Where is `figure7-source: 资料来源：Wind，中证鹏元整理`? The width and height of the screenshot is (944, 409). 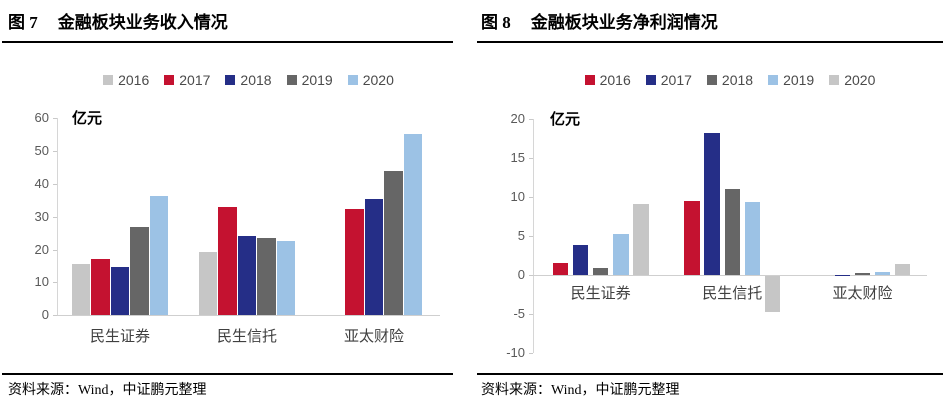
figure7-source: 资料来源：Wind，中证鹏元整理 is located at coordinates (107, 390).